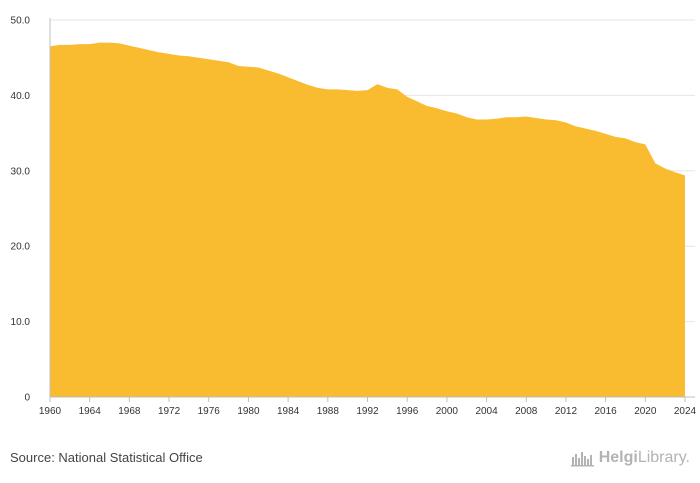  Describe the element at coordinates (582, 459) in the screenshot. I see `helgilibrary-logo-icon` at that location.